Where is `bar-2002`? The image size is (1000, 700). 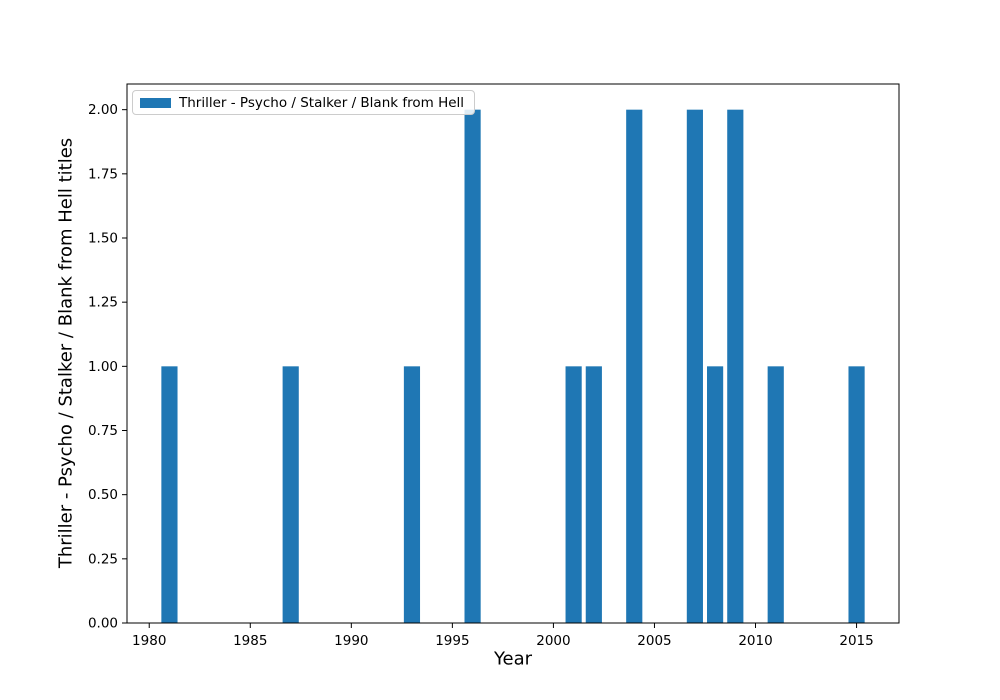
bar-2002 is located at coordinates (593, 494).